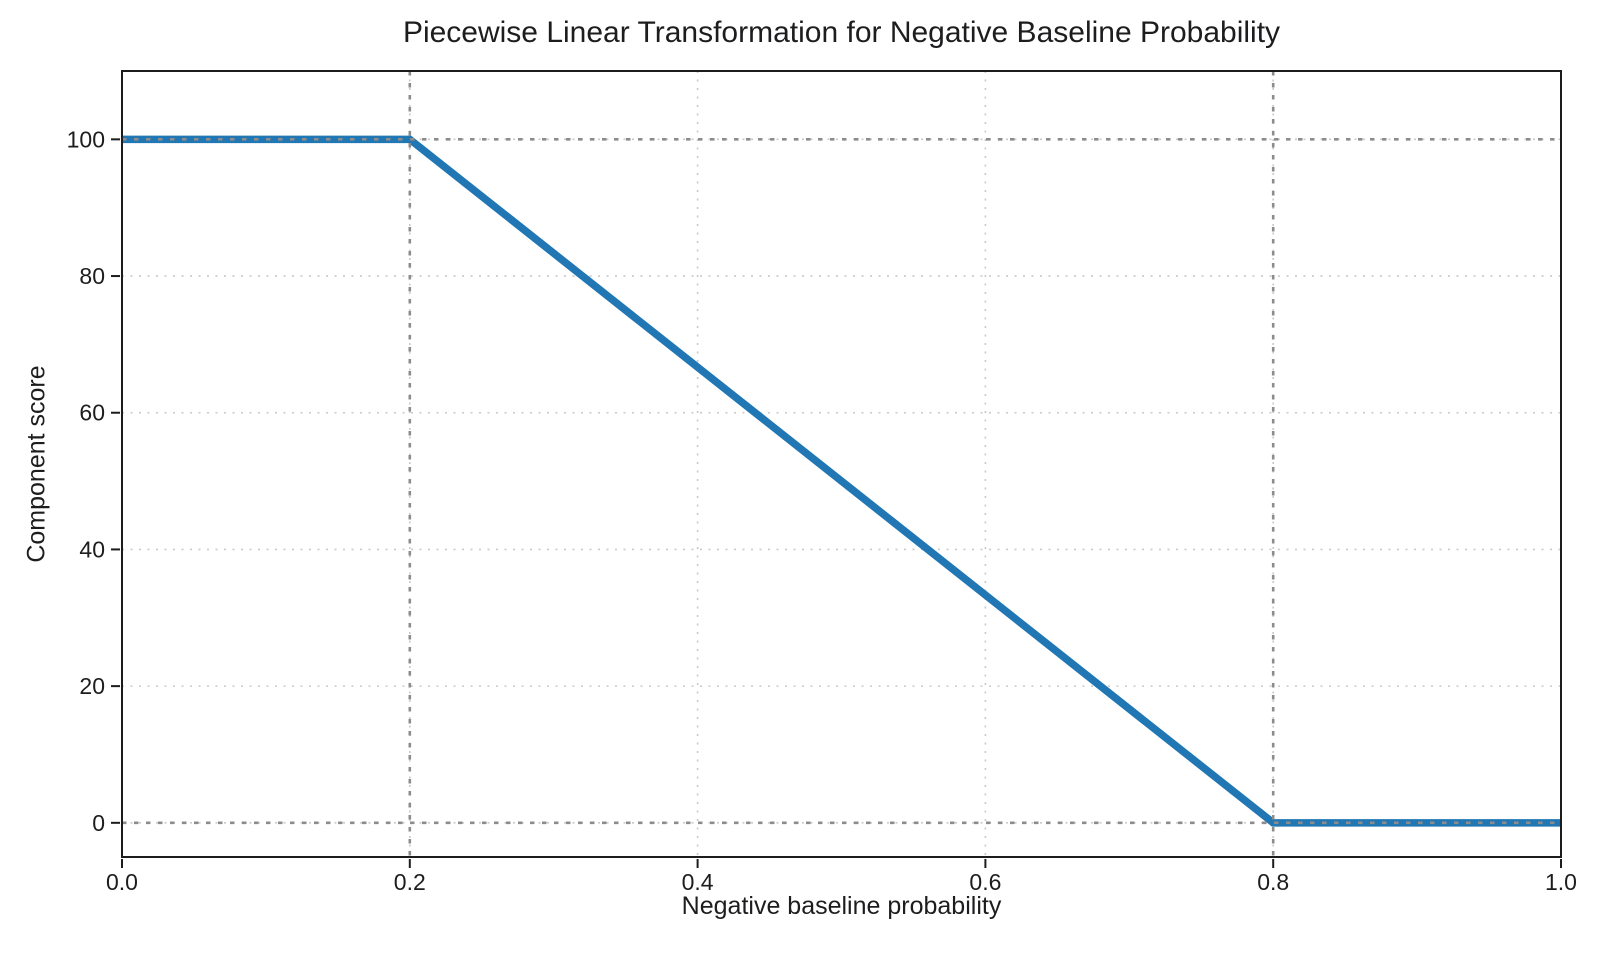  I want to click on y-tick-label: 20, so click(92, 686).